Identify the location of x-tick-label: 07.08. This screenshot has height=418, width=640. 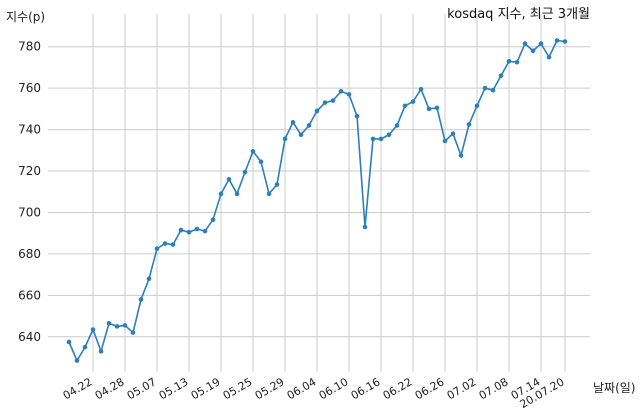
(494, 388).